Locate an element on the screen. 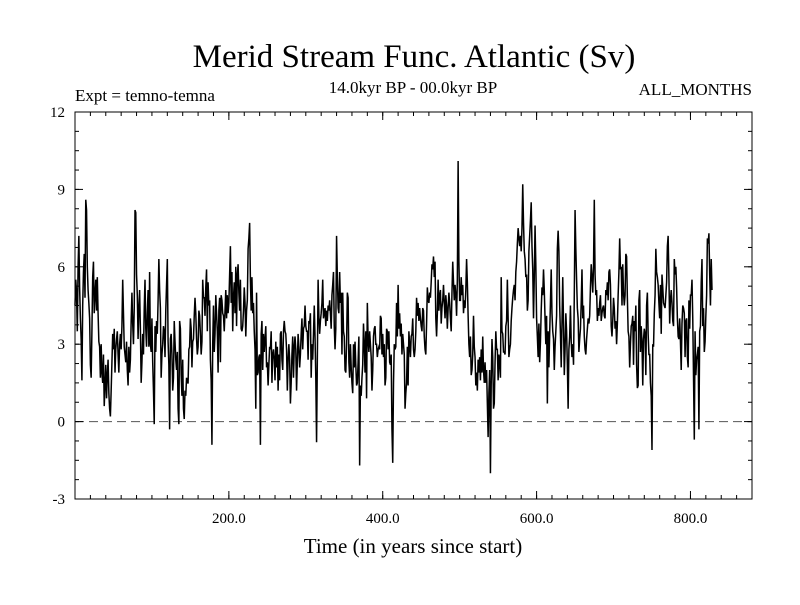  months-label: ALL_MONTHS is located at coordinates (695, 89).